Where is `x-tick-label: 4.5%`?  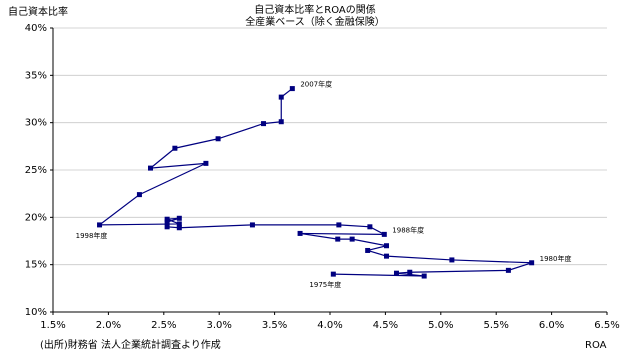 x-tick-label: 4.5% is located at coordinates (385, 325).